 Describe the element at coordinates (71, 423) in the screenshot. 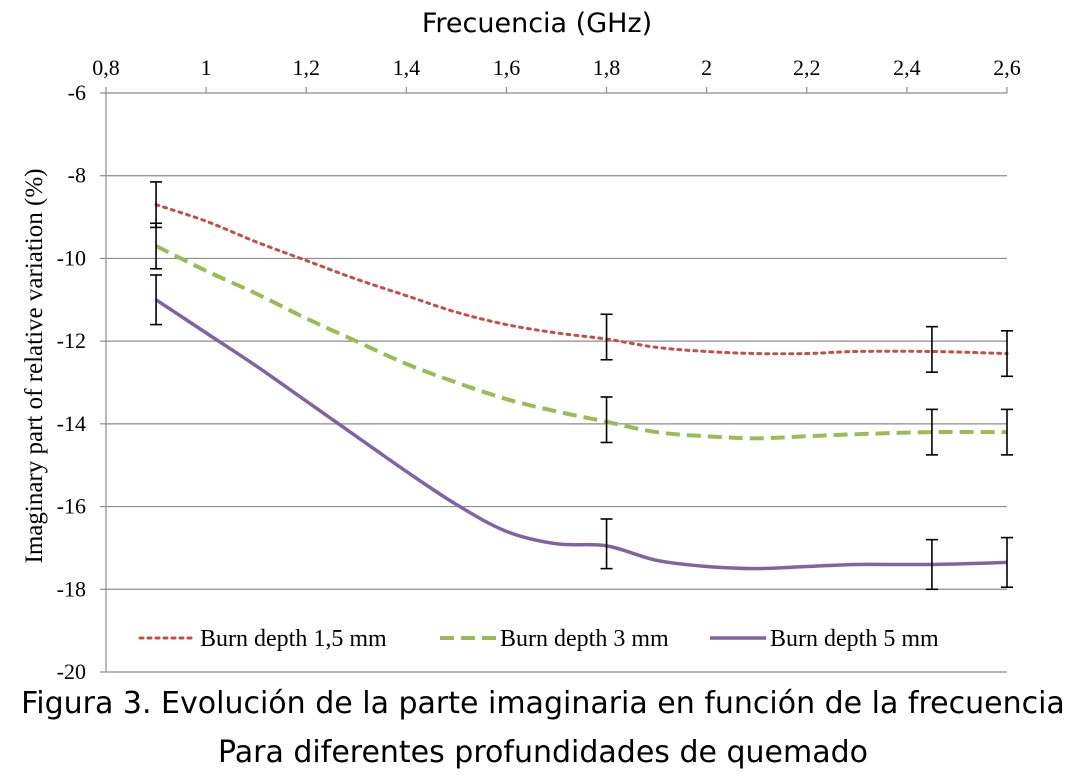

I see `y-tick-label-4: -14` at that location.